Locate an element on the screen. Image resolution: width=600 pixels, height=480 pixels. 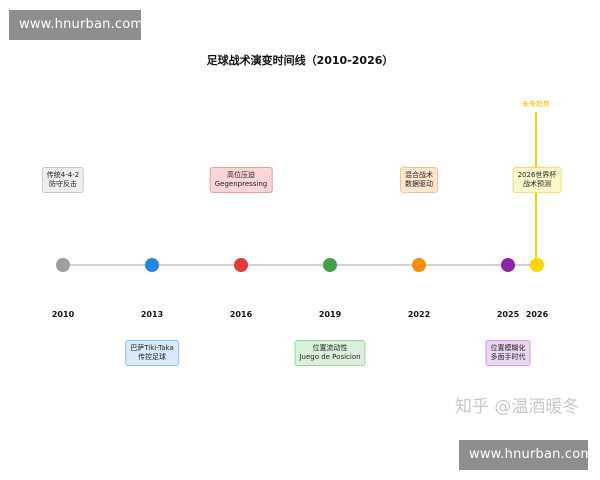
event-card-line: 多面手时代 is located at coordinates (508, 357).